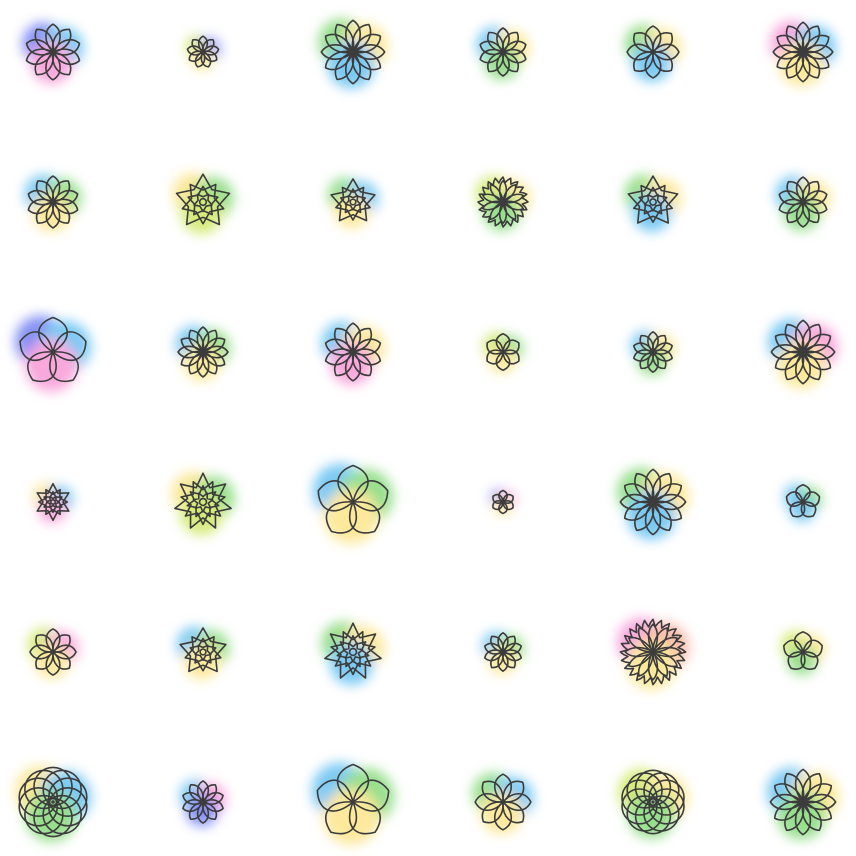 The height and width of the screenshot is (856, 856). I want to click on flower-r6-c6, so click(803, 803).